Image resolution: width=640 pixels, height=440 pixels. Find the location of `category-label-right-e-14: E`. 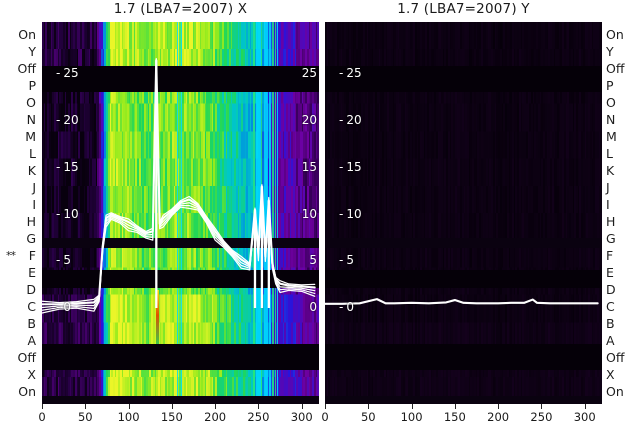

category-label-right-e-14: E is located at coordinates (610, 272).